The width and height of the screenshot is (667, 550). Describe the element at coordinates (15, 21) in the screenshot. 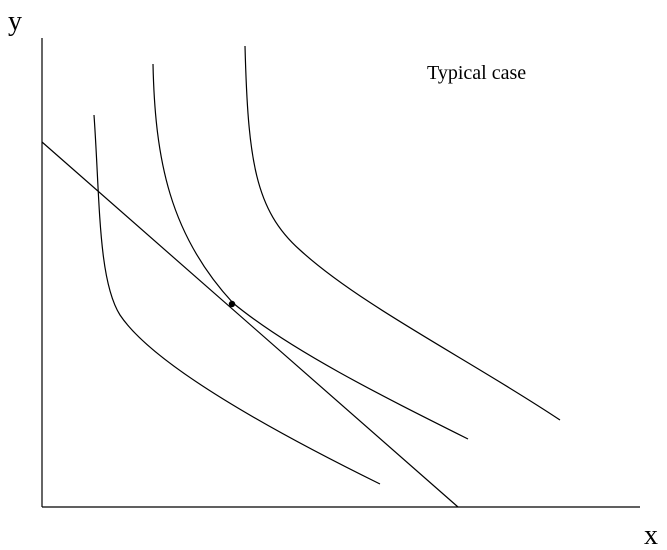

I see `y-axis-label: y` at that location.